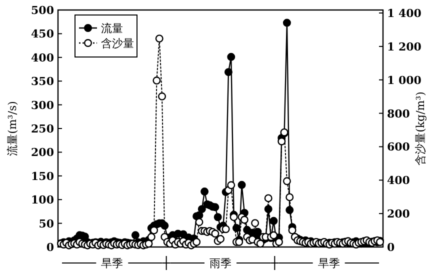  What do you see at coordinates (117, 43) in the screenshot?
I see `legend-label: 含沙量` at bounding box center [117, 43].